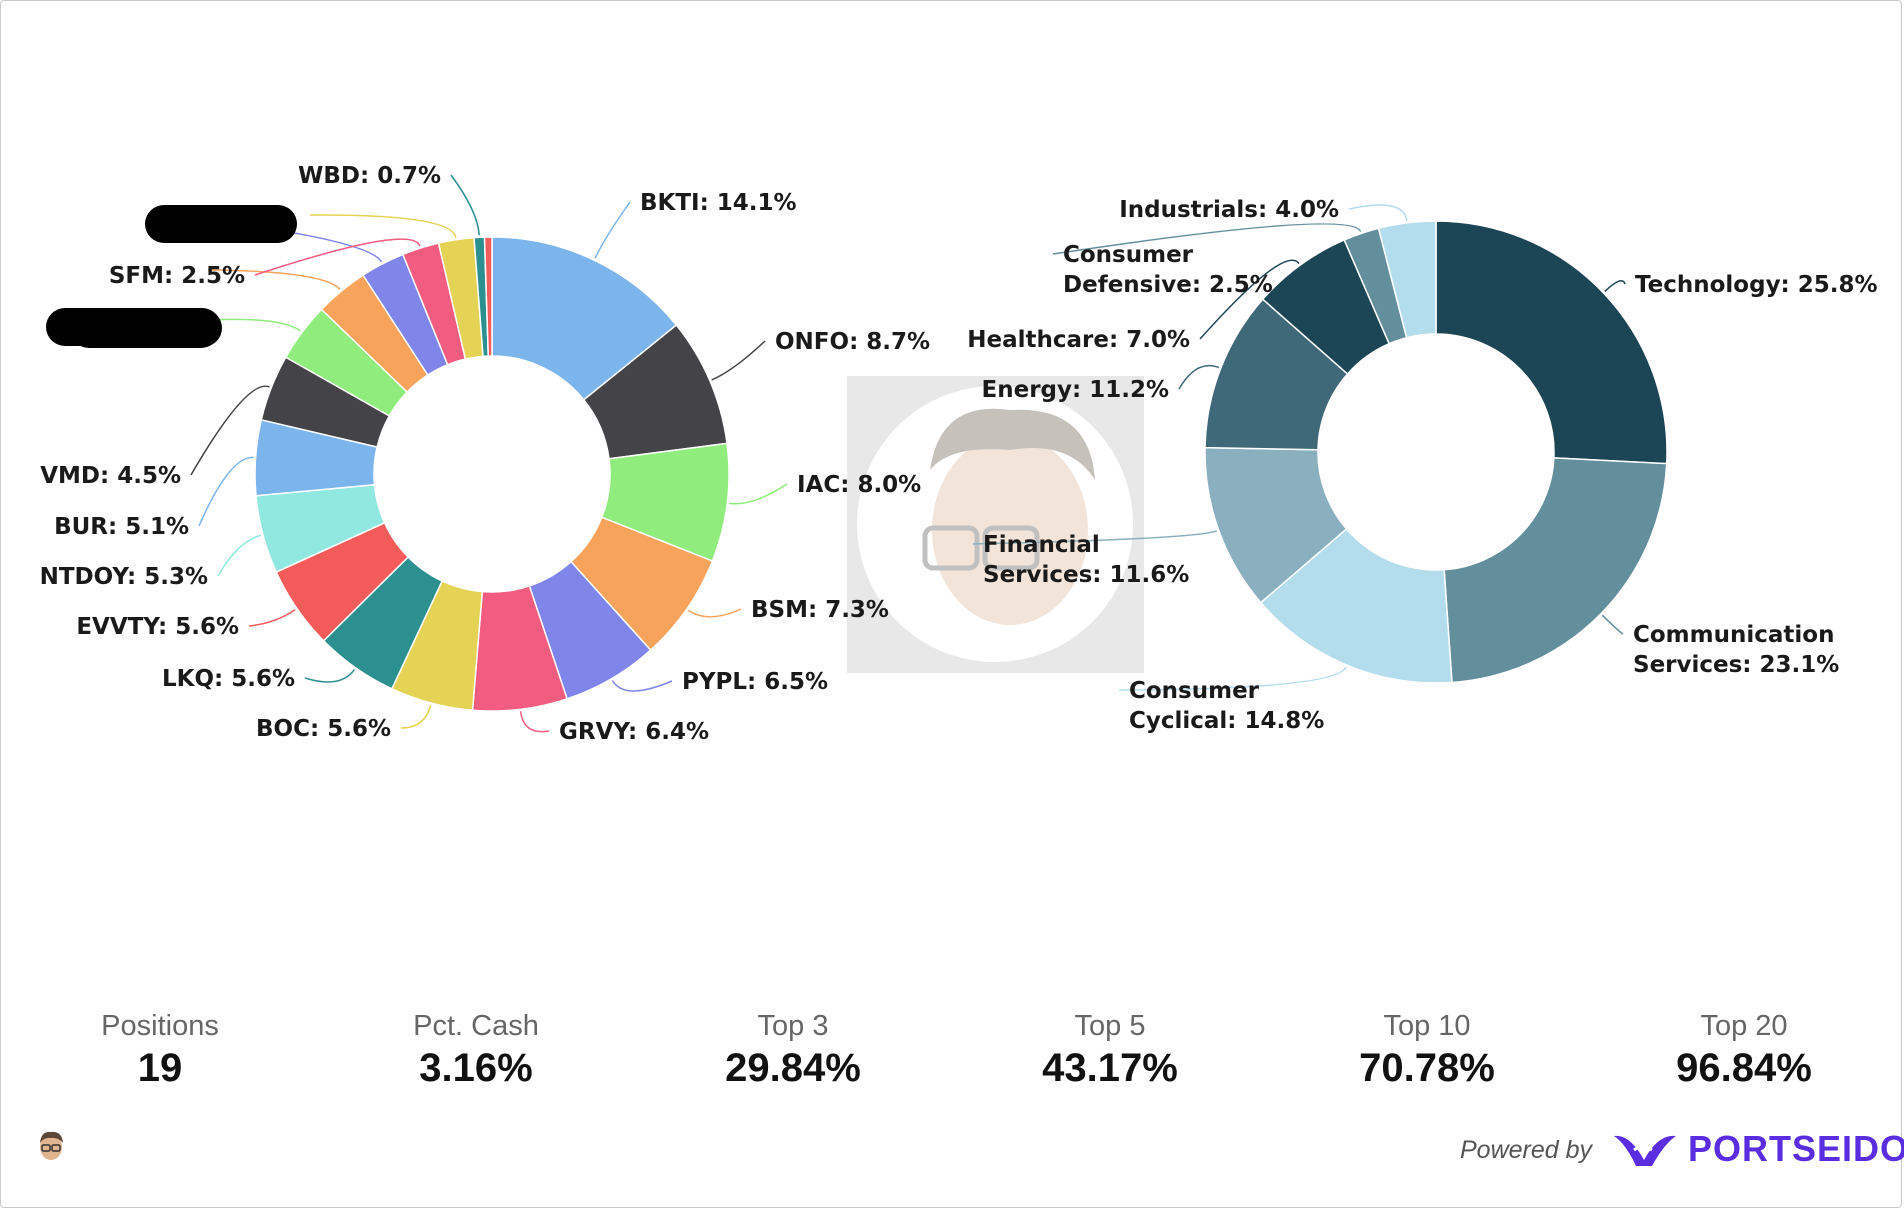  Describe the element at coordinates (793, 1026) in the screenshot. I see `stat-label: Top 3` at that location.